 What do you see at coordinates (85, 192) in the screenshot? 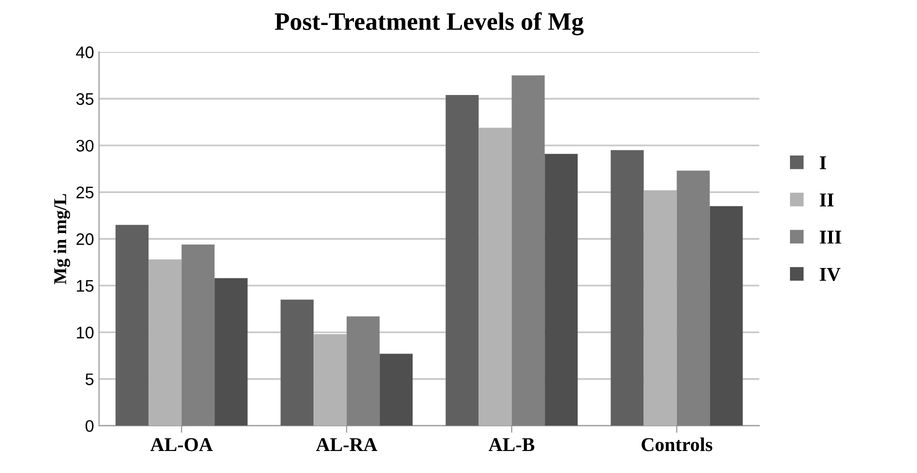
I see `y-tick-label: 25` at bounding box center [85, 192].